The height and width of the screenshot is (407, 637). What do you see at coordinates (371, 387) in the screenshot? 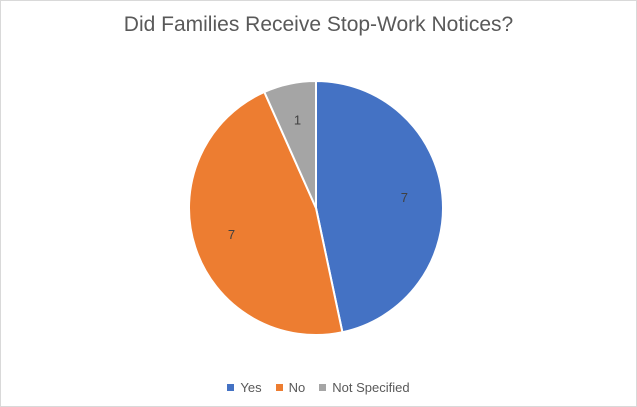
I see `legend-label-not-specified: Not Specified` at bounding box center [371, 387].